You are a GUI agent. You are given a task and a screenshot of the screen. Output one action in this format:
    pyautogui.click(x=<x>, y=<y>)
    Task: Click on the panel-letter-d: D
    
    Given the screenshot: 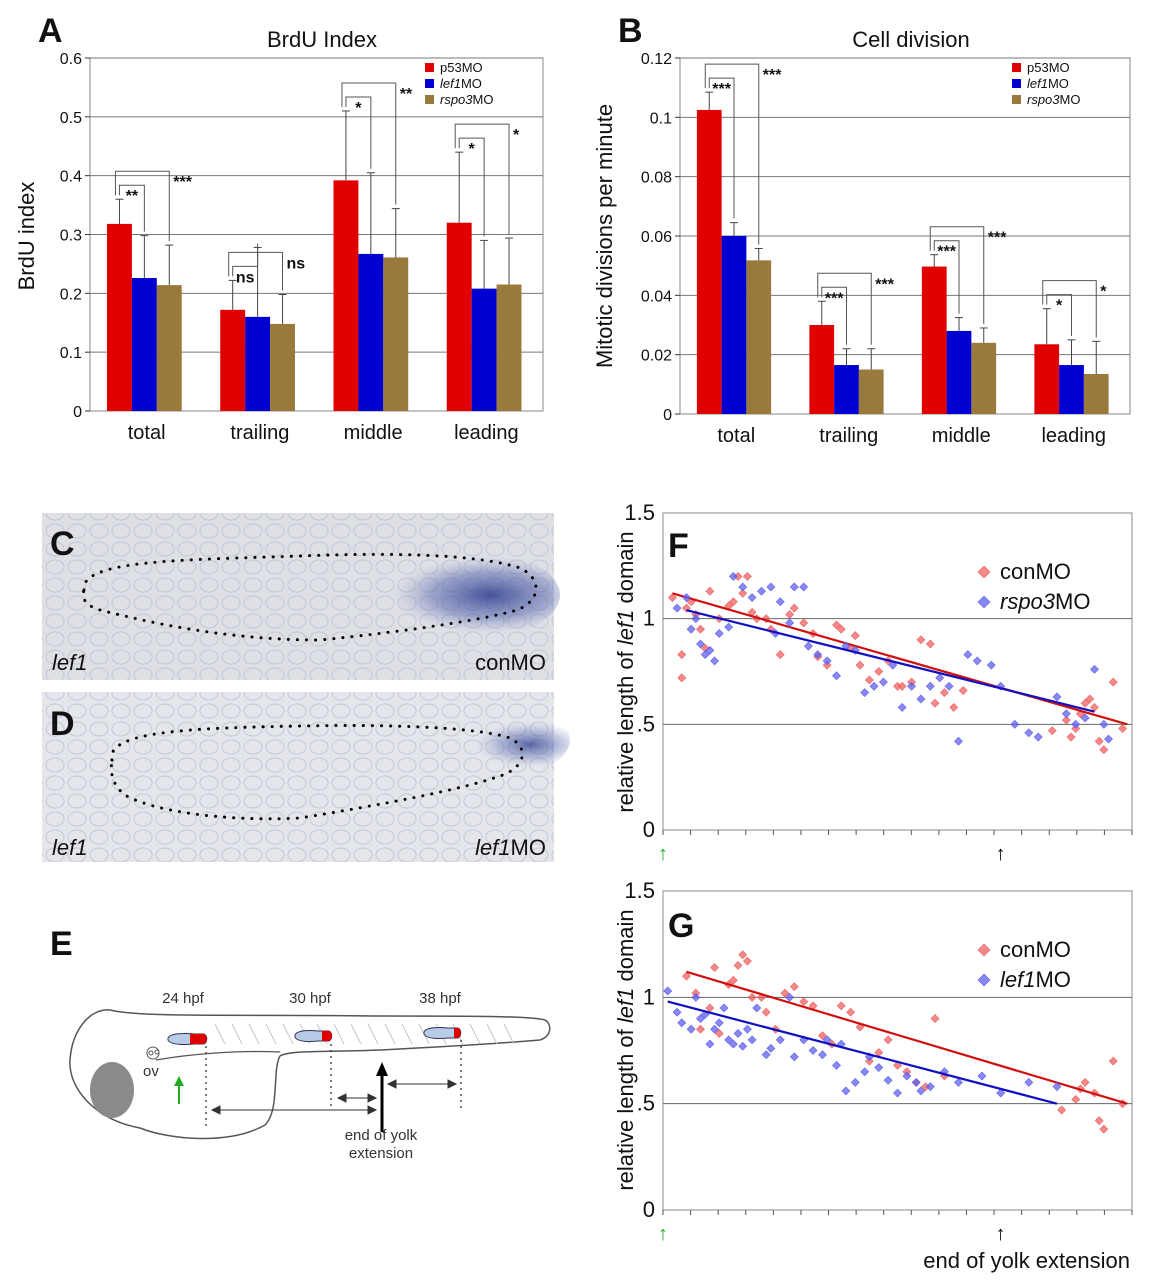 What is the action you would take?
    pyautogui.click(x=62, y=724)
    